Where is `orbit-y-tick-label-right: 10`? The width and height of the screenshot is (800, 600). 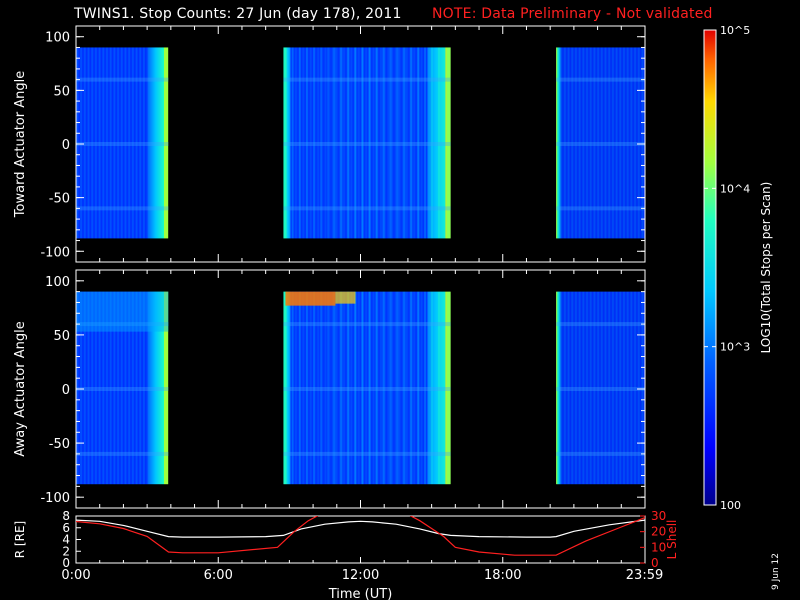 orbit-y-tick-label-right: 10 is located at coordinates (658, 547).